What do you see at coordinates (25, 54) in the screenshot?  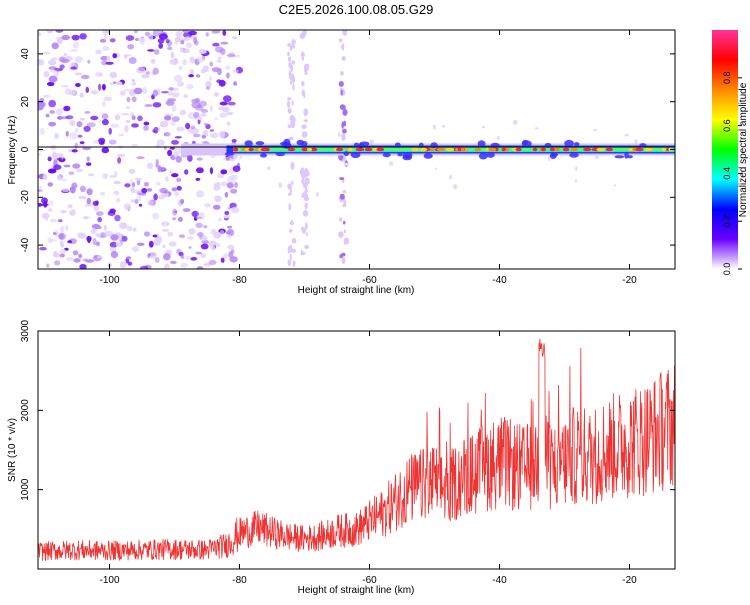 I see `spectrogram-y-tick-label: 40` at bounding box center [25, 54].